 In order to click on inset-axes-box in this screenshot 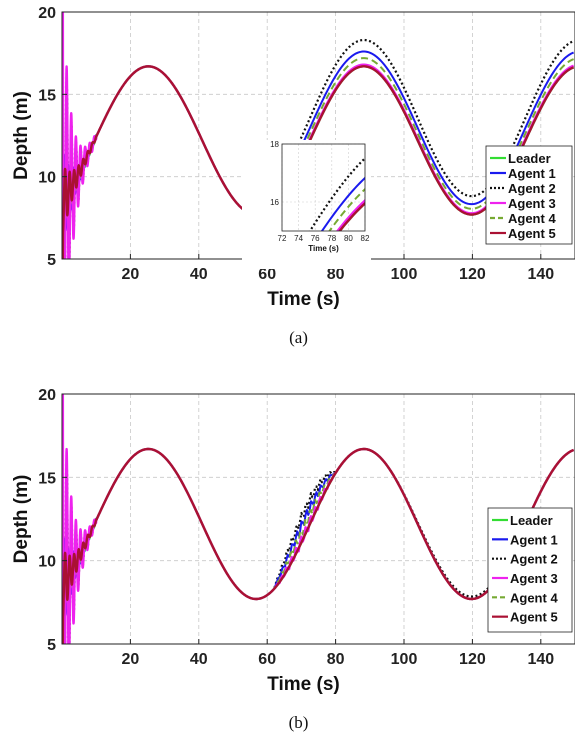, I will do `click(323, 187)`.